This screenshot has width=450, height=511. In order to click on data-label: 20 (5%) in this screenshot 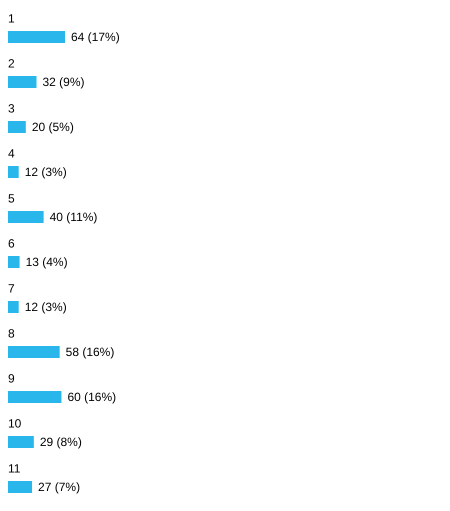, I will do `click(53, 127)`.